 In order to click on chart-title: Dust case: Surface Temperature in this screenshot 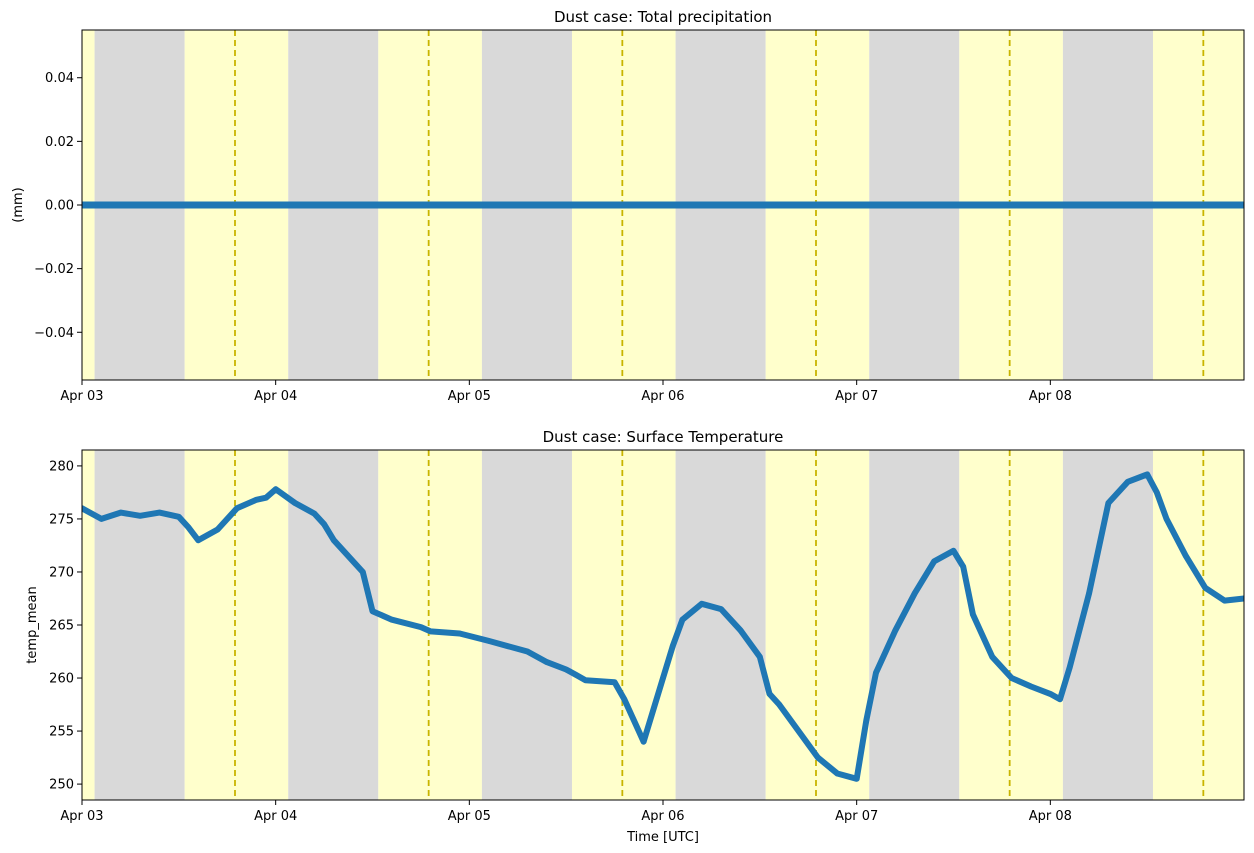, I will do `click(663, 437)`.